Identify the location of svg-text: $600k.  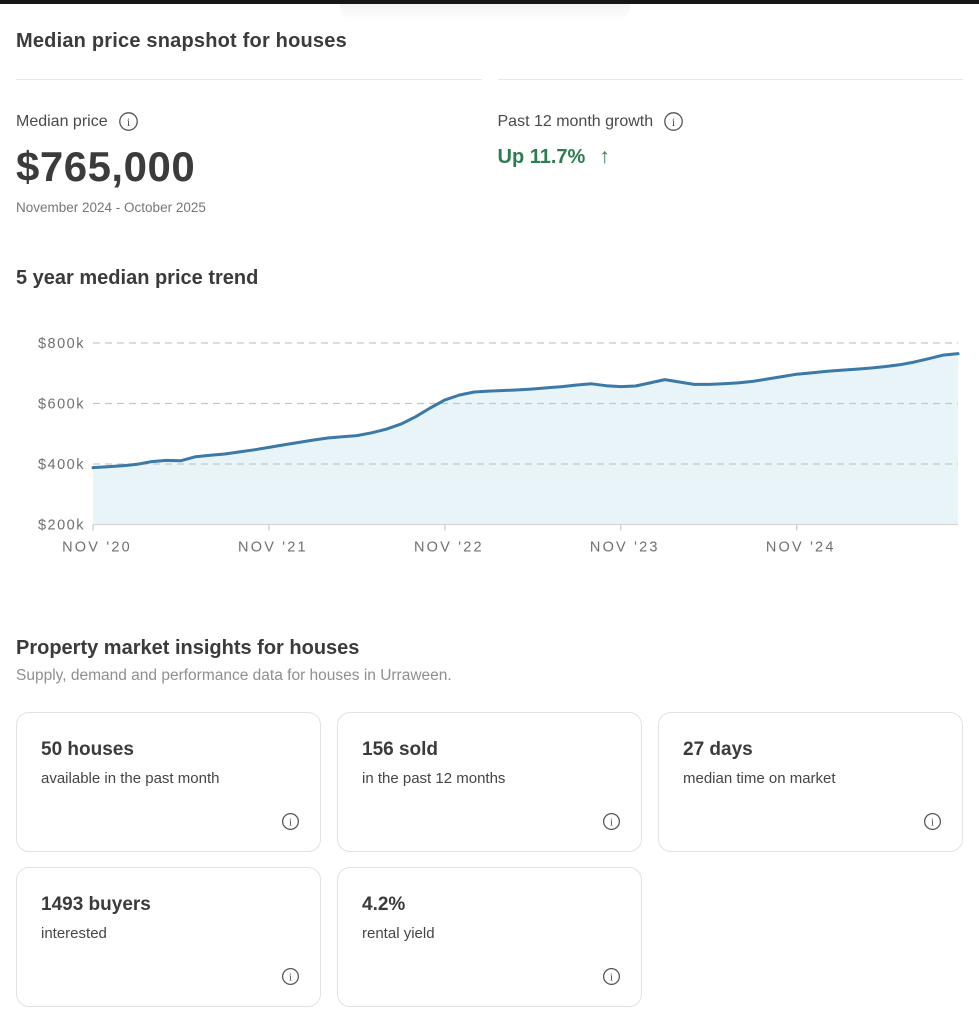
(61, 405).